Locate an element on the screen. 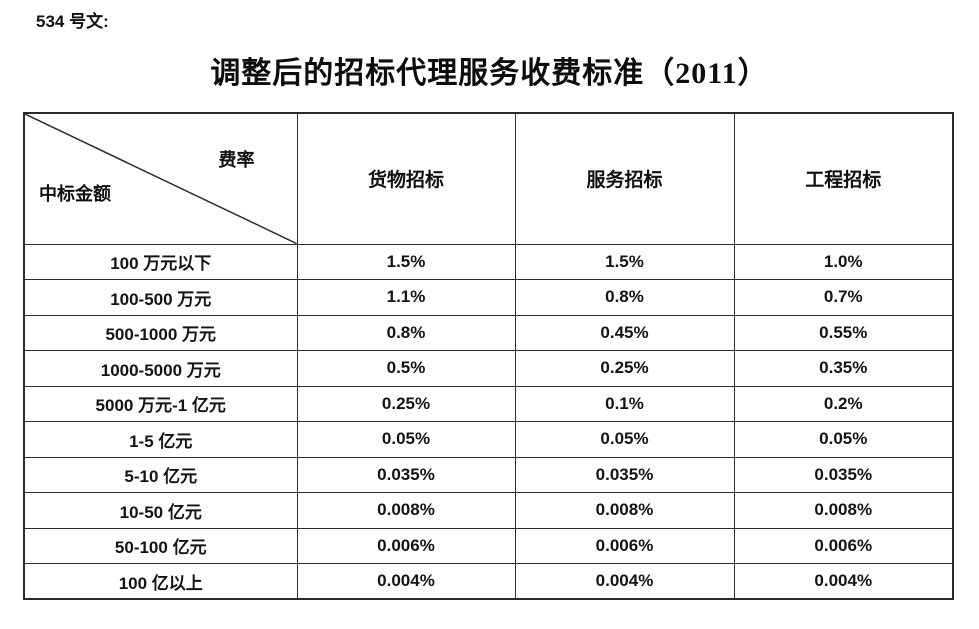 The height and width of the screenshot is (629, 979). goods-rate-cell: 1.5% is located at coordinates (406, 261).